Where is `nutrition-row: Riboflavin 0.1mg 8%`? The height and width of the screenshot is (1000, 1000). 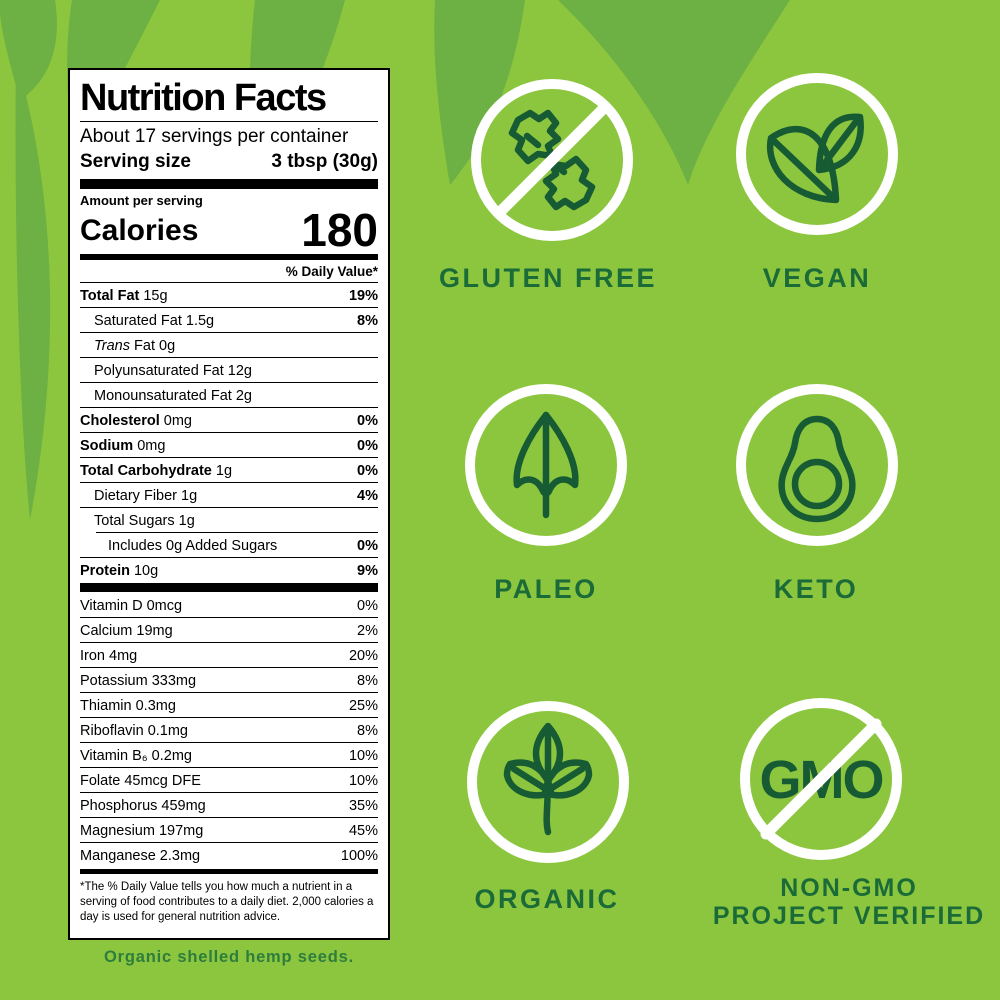 nutrition-row: Riboflavin 0.1mg 8% is located at coordinates (229, 729).